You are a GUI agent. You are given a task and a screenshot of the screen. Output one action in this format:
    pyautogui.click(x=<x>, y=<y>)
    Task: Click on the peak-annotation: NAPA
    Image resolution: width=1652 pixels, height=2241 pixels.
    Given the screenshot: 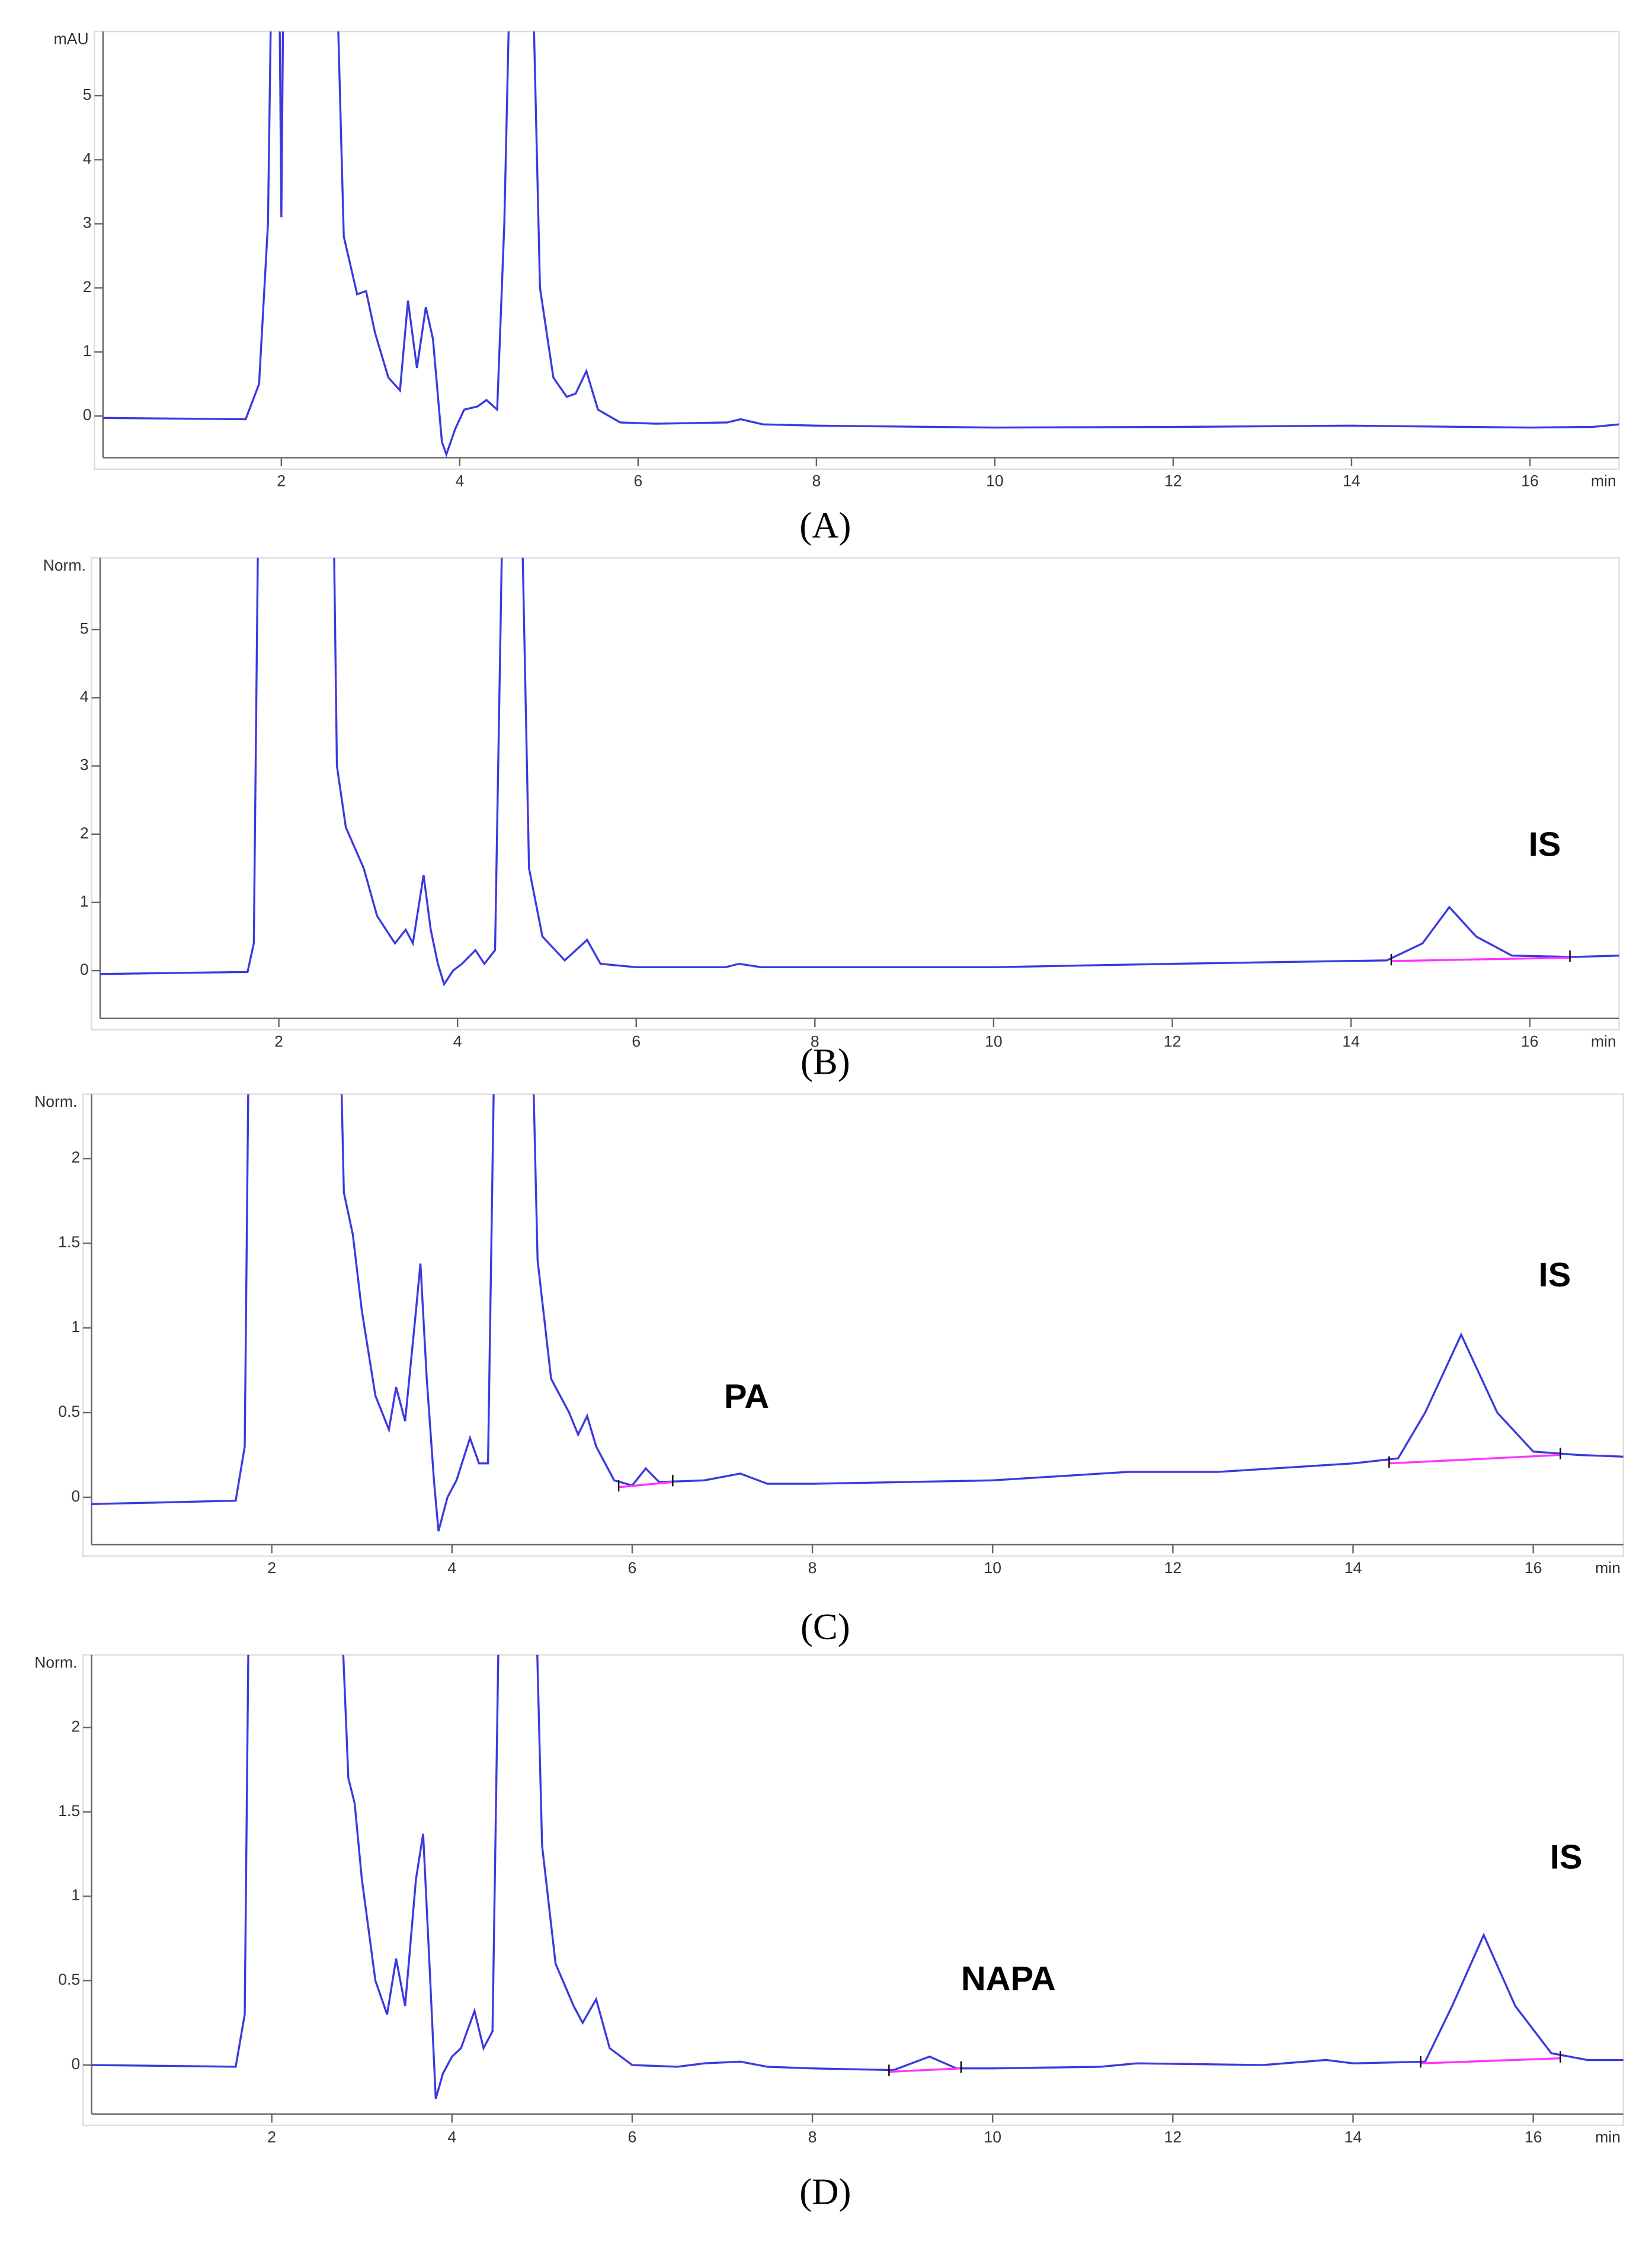 What is the action you would take?
    pyautogui.click(x=1008, y=1978)
    